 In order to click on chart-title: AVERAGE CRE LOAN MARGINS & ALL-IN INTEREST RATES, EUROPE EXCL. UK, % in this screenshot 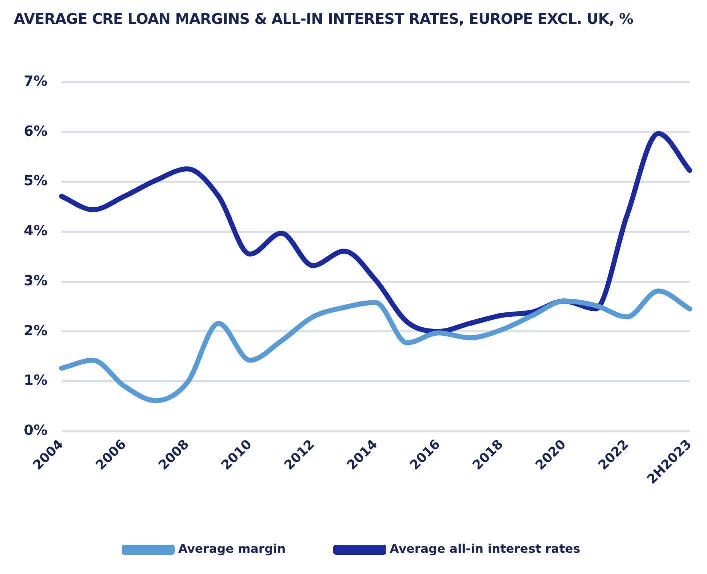, I will do `click(324, 20)`.